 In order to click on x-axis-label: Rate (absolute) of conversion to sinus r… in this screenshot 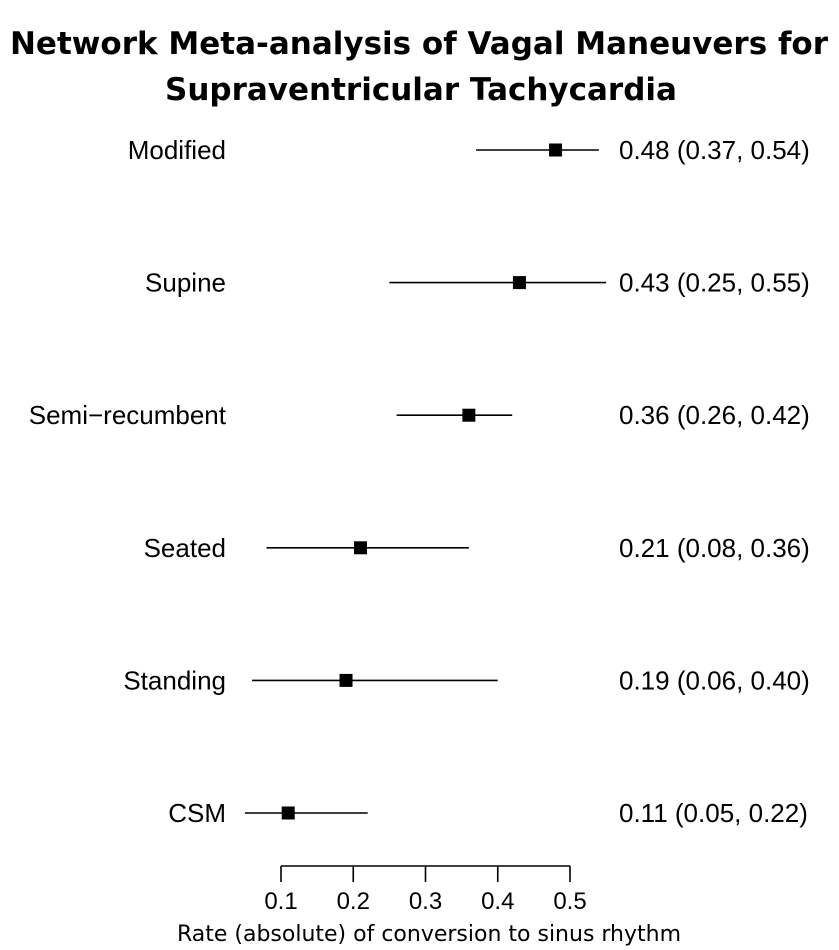, I will do `click(429, 934)`.